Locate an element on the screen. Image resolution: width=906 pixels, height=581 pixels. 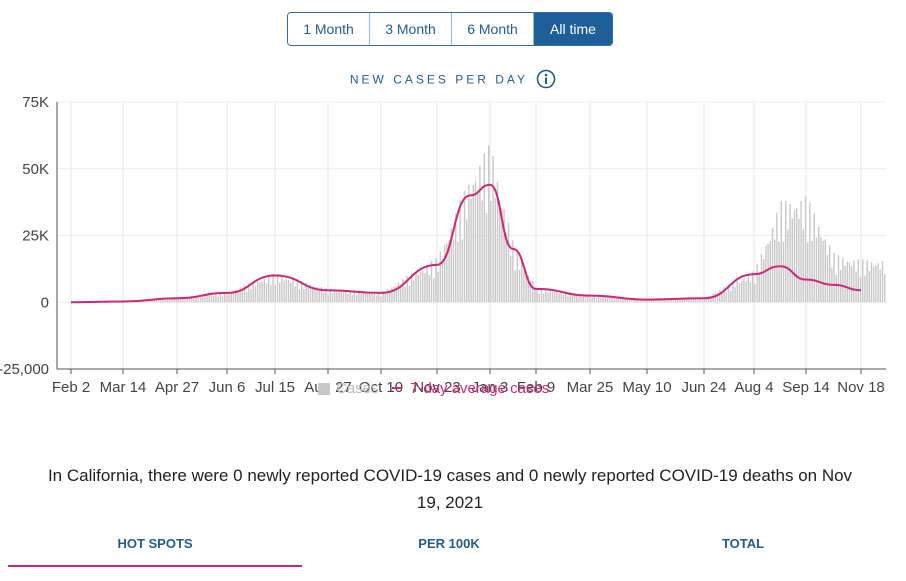
y-tick-label: -25,000 is located at coordinates (24, 369).